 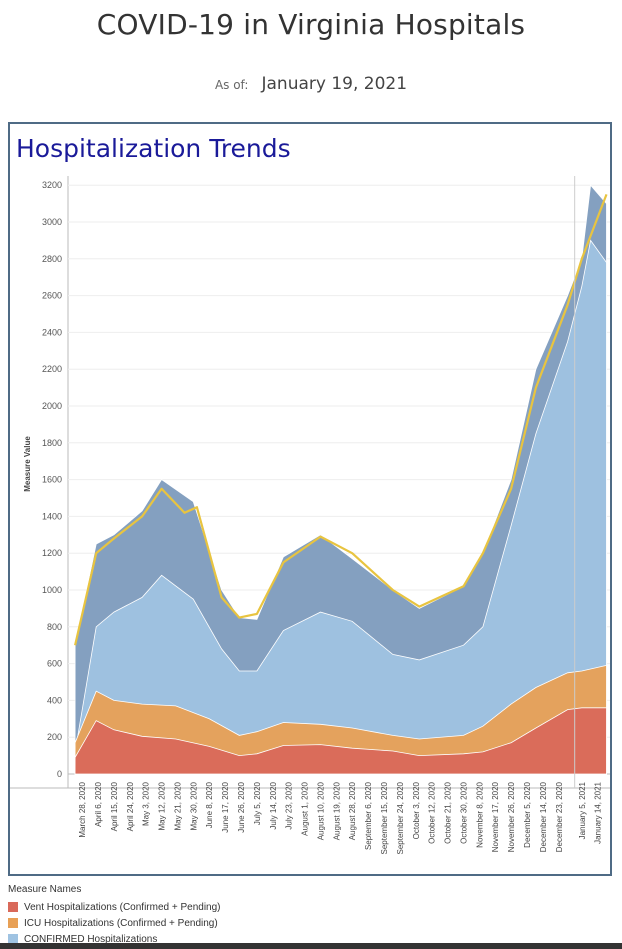 I want to click on x-tick-label: July 14, 2020, so click(x=273, y=805).